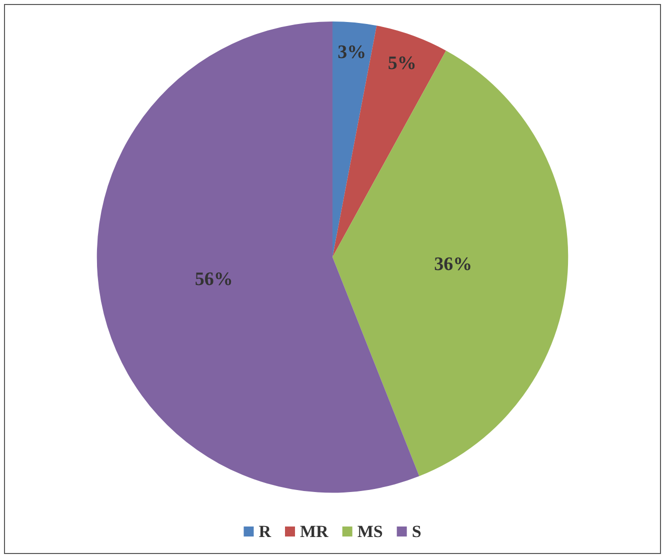 The image size is (667, 560). I want to click on legend-label: MS, so click(370, 531).